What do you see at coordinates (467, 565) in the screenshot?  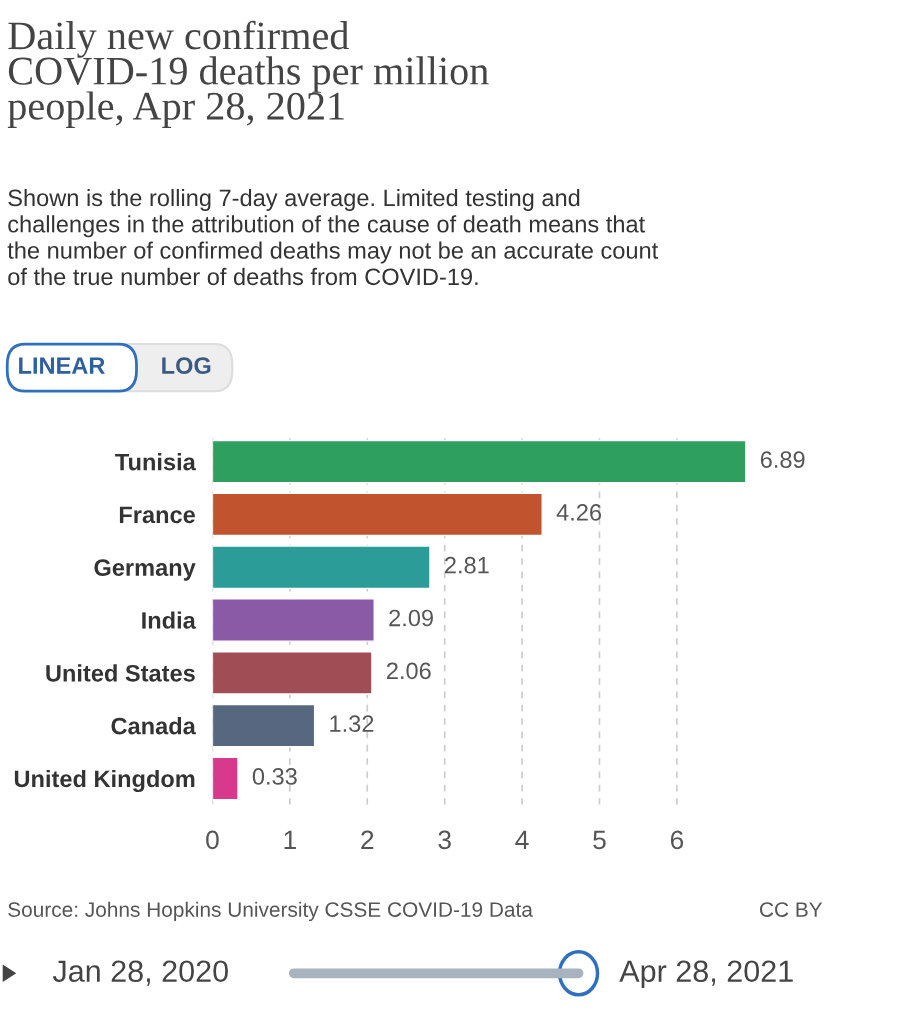 I see `data-label: 2.81` at bounding box center [467, 565].